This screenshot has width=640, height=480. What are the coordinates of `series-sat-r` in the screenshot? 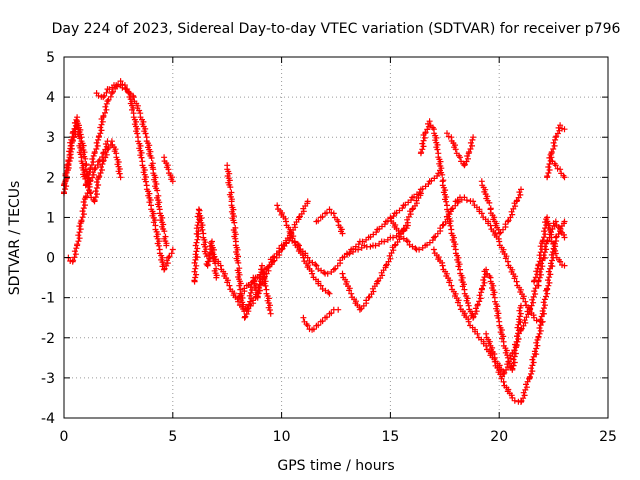 It's located at (460, 149).